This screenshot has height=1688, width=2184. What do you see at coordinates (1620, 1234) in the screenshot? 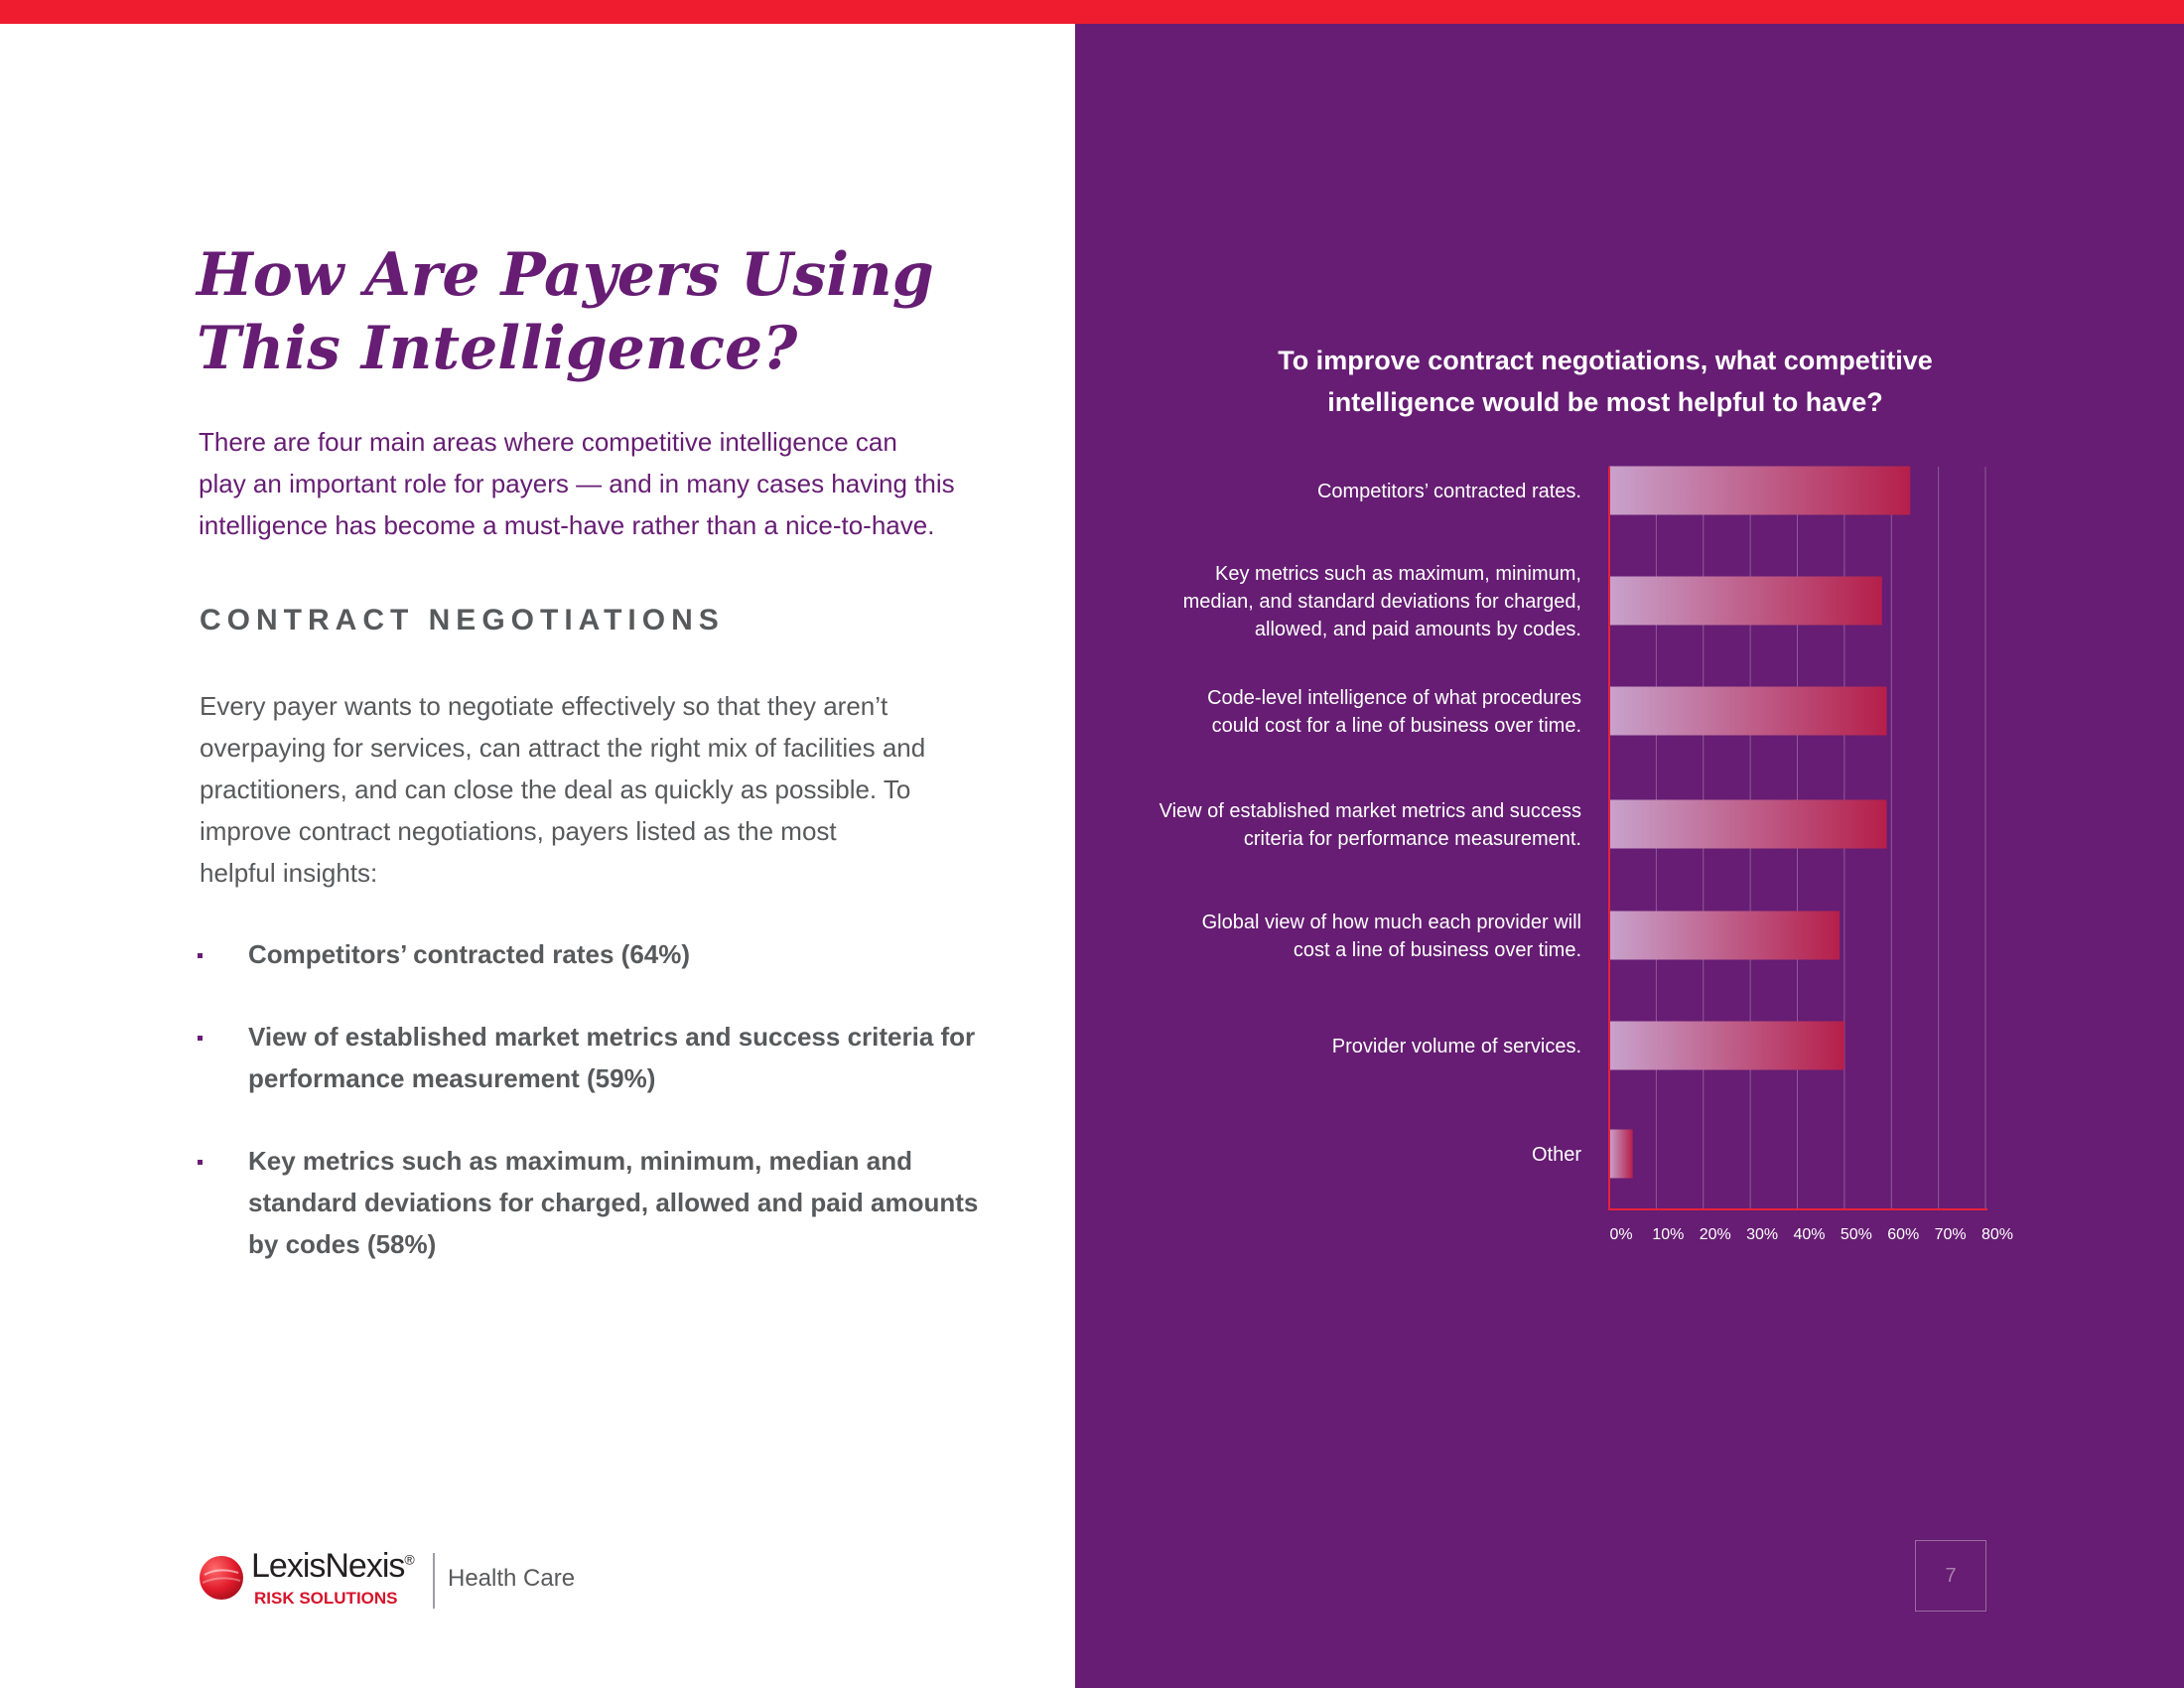
I see `x-tick-label: 0%` at bounding box center [1620, 1234].